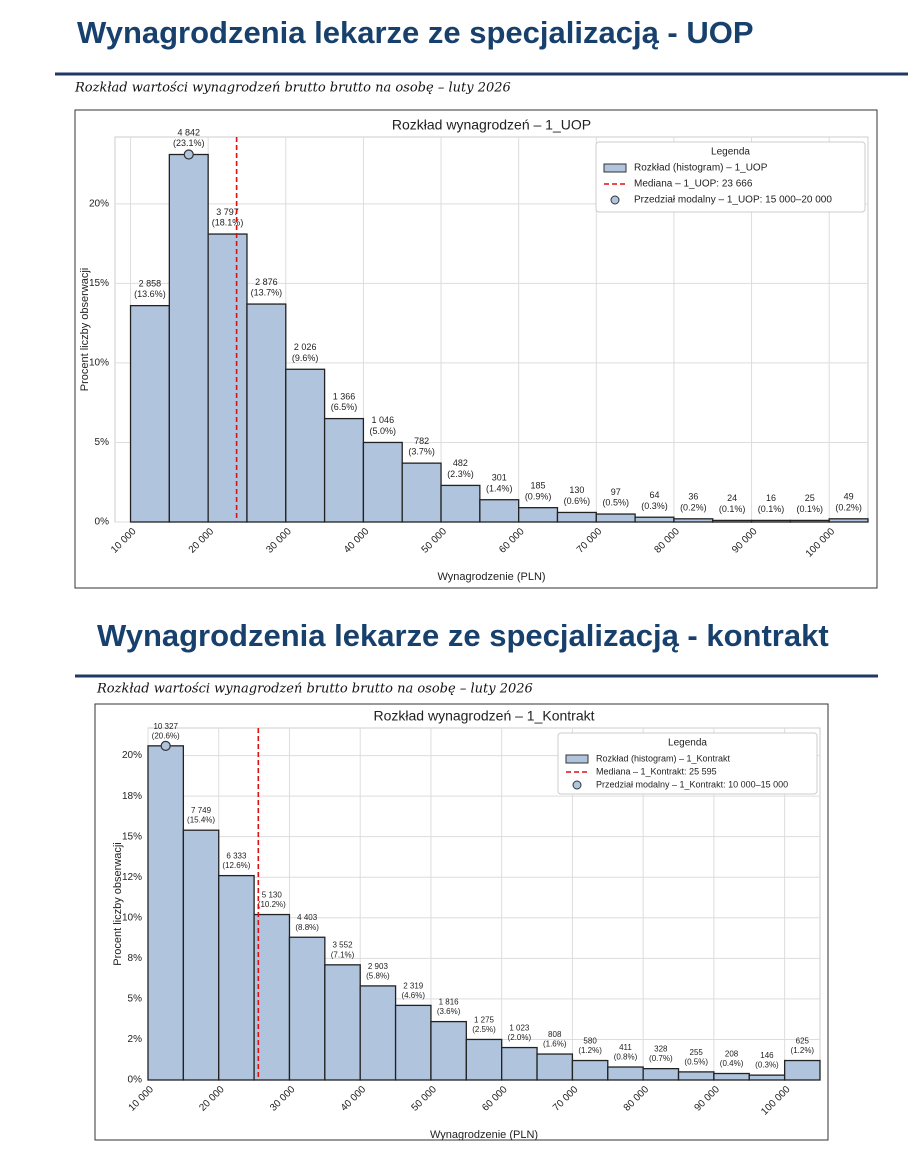  What do you see at coordinates (538, 485) in the screenshot?
I see `bar-count-label: 185` at bounding box center [538, 485].